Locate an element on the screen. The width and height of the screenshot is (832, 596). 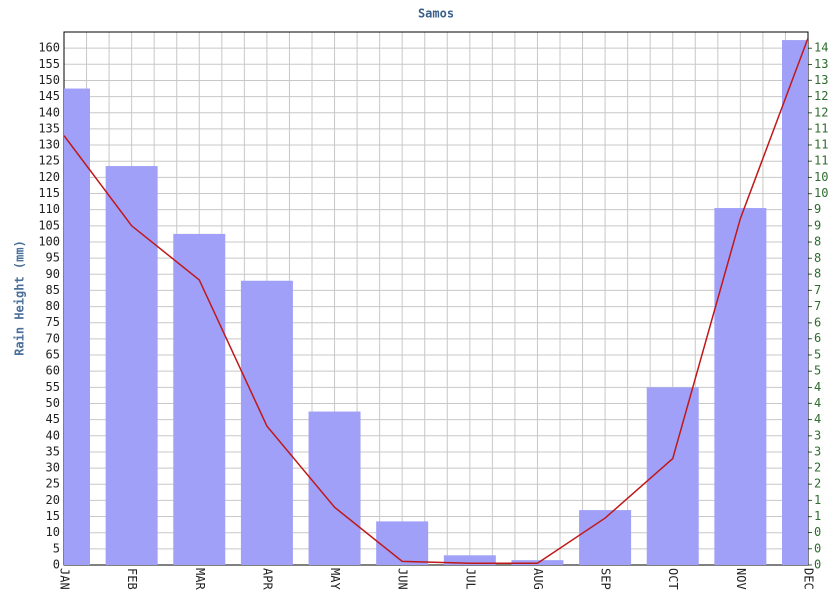
x-tick-label: OCT is located at coordinates (673, 579).